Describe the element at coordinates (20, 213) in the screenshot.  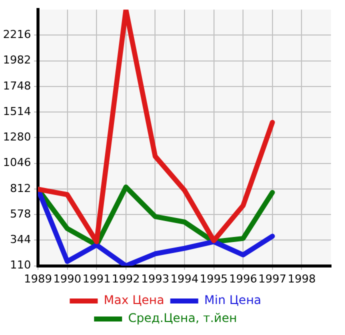
I see `y-tick-label: 578` at that location.